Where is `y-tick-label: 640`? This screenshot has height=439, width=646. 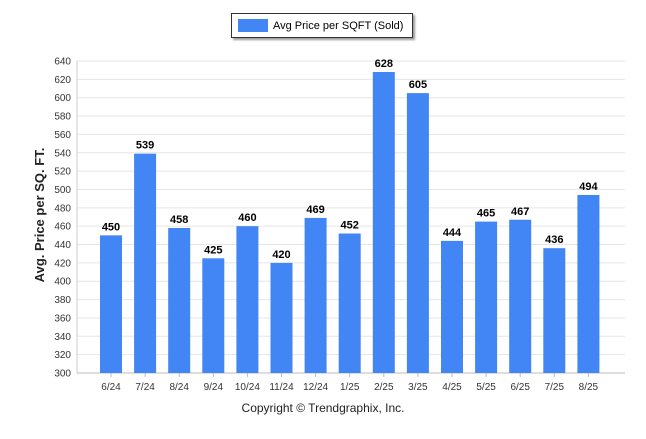
y-tick-label: 640 is located at coordinates (62, 62).